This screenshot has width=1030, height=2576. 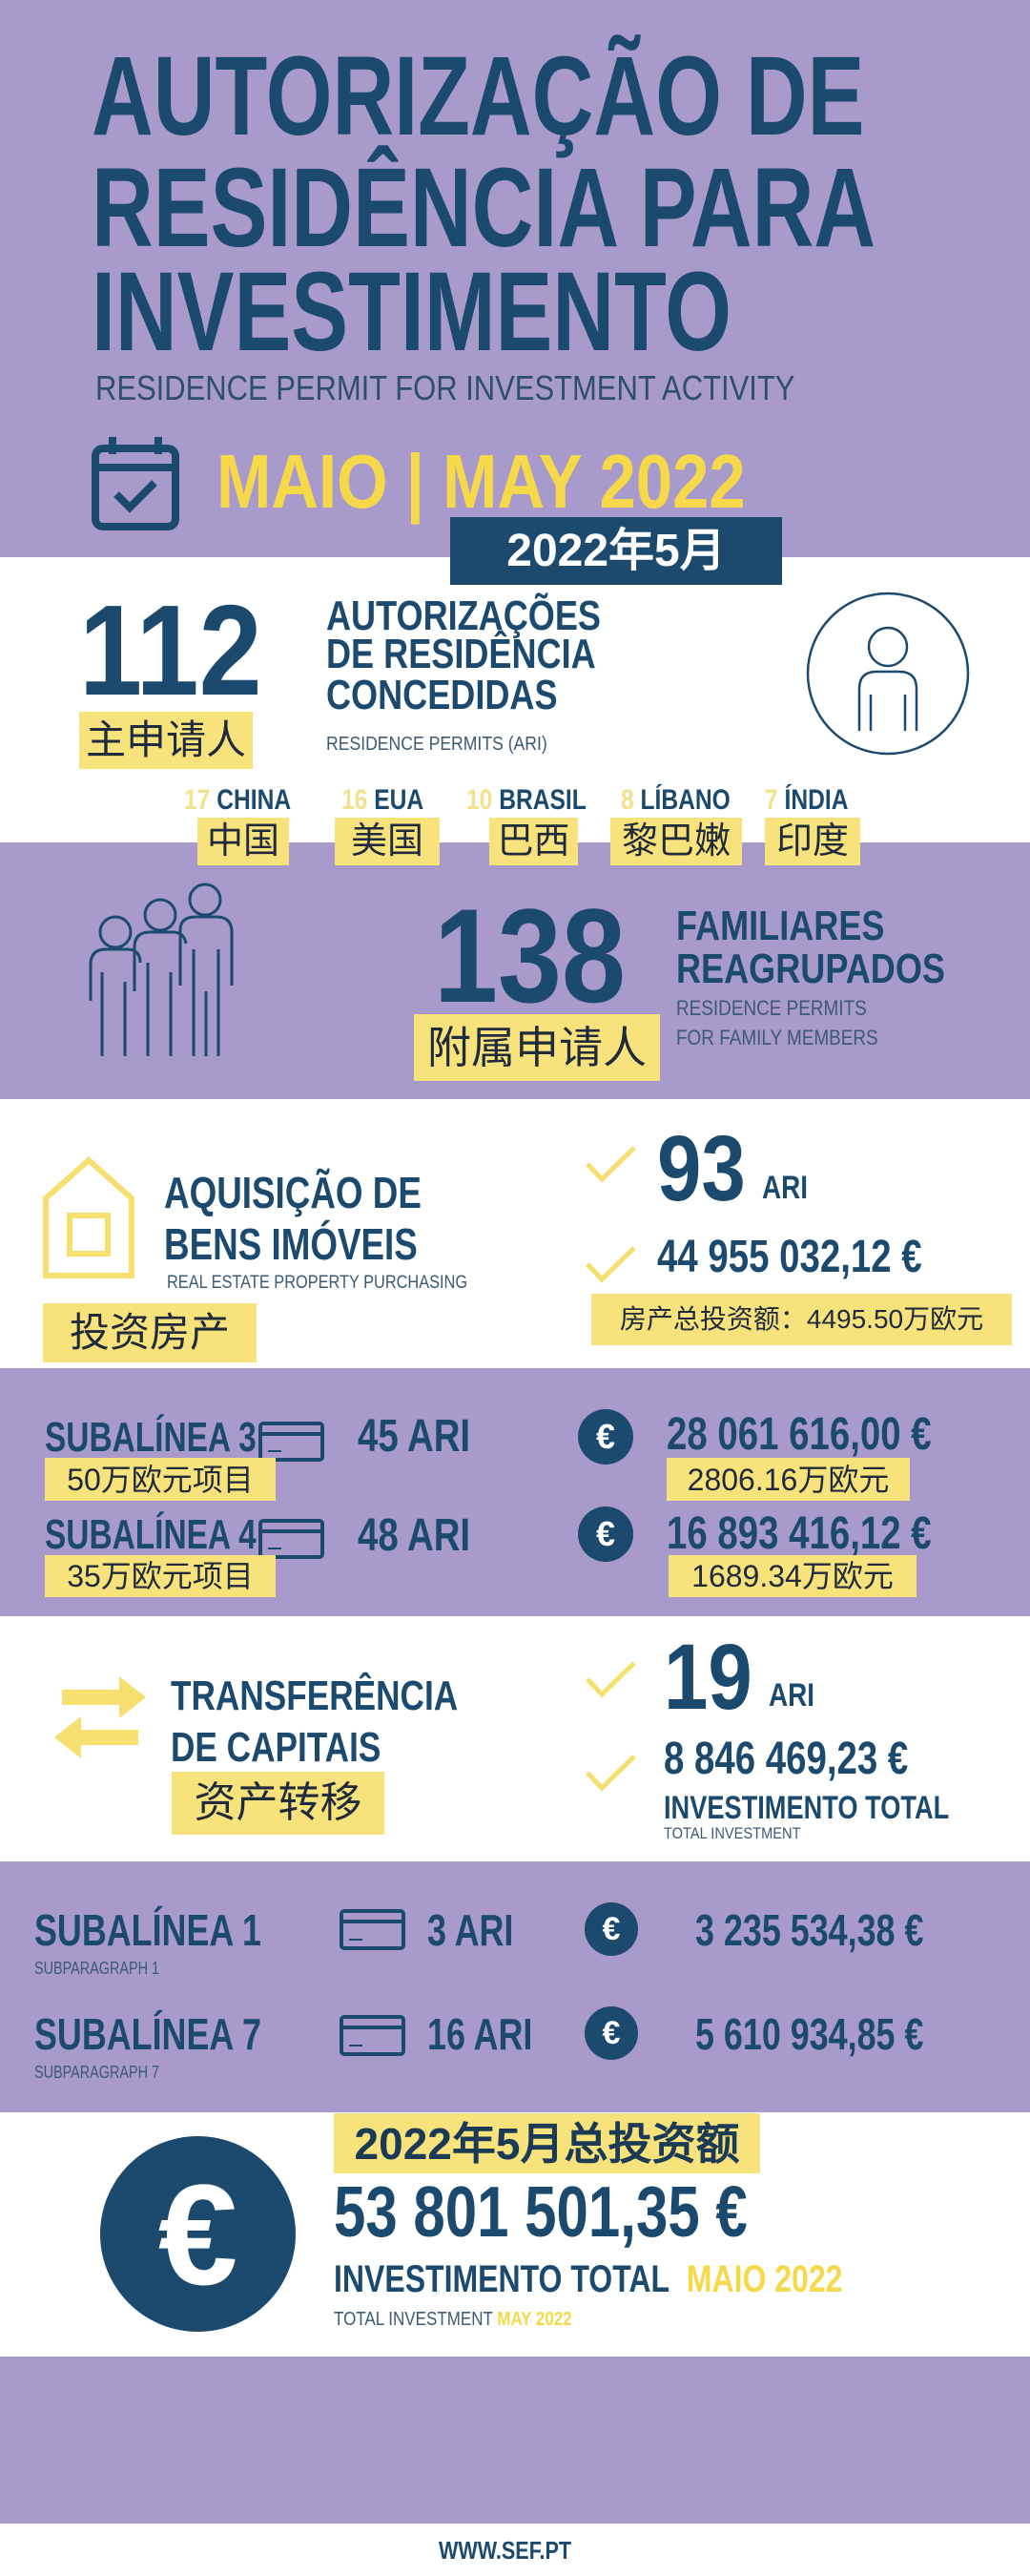 What do you see at coordinates (708, 1677) in the screenshot?
I see `capital-count: 19` at bounding box center [708, 1677].